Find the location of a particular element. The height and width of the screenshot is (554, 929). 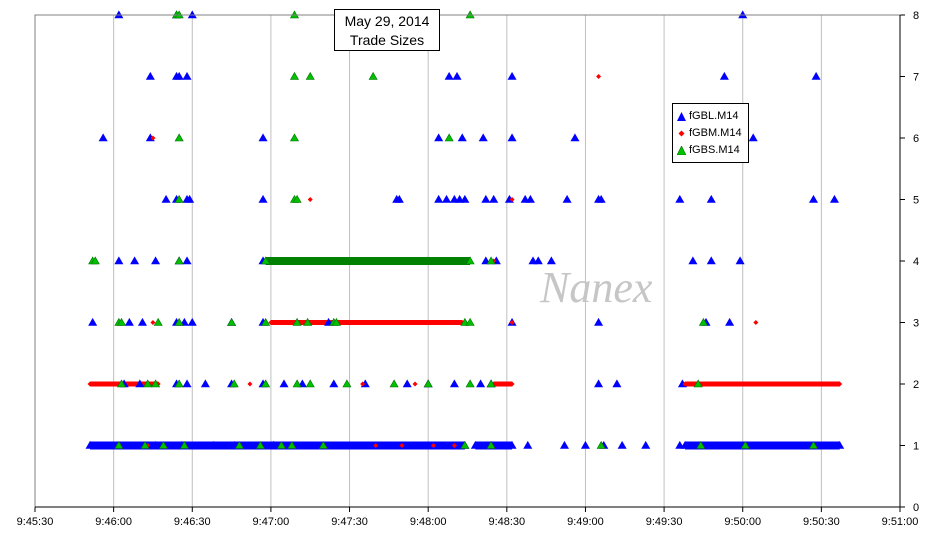

y-tick-label: 8 is located at coordinates (916, 16).